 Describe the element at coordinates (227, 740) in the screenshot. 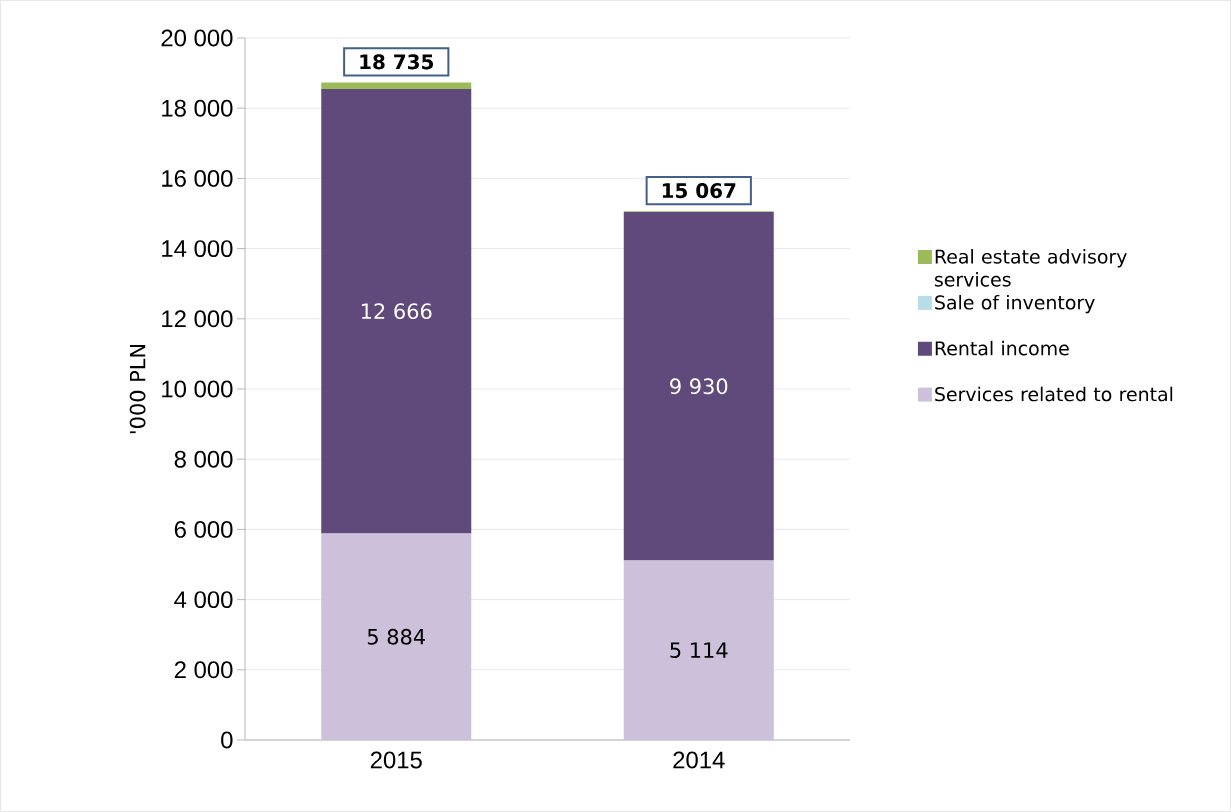

I see `y-tick-label: 0` at that location.